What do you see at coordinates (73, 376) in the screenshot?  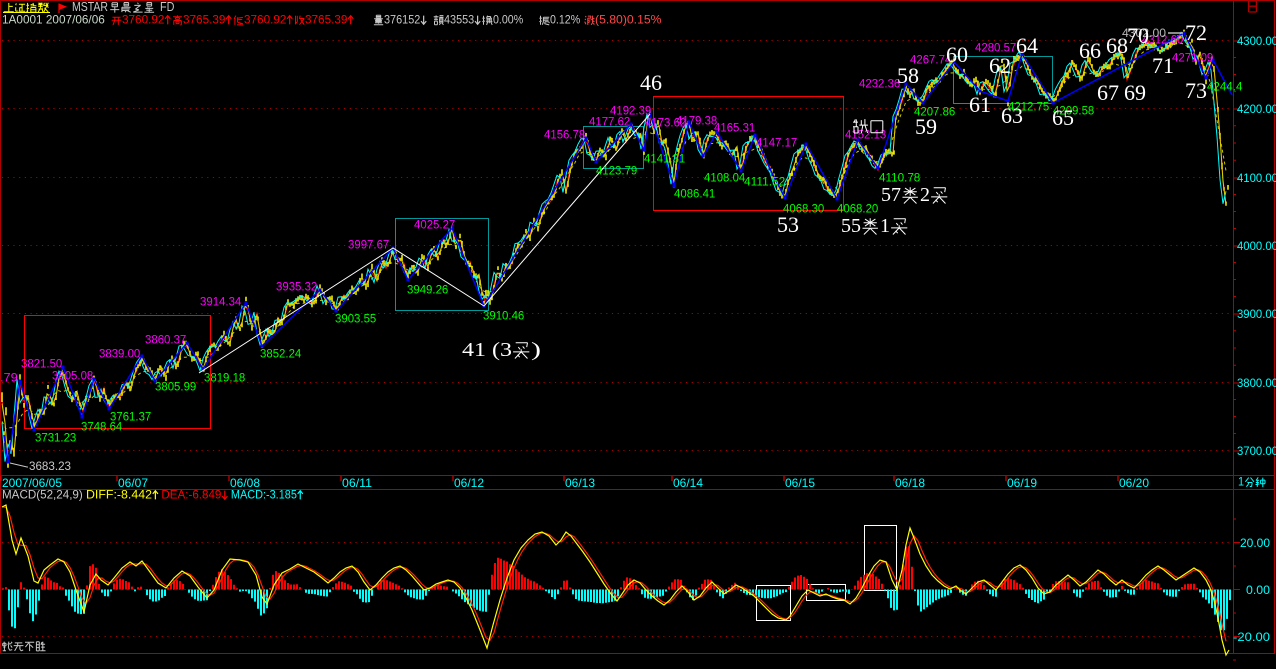 I see `svg-text: 3805.08` at bounding box center [73, 376].